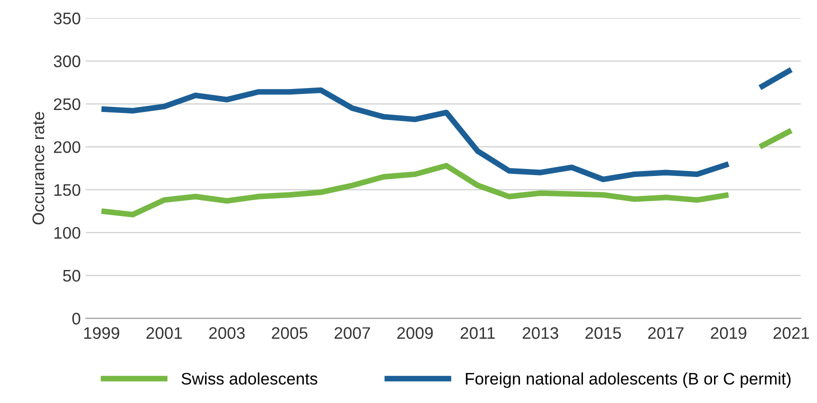 This screenshot has height=403, width=817. Describe the element at coordinates (791, 333) in the screenshot. I see `x-tick-label: 2021` at that location.